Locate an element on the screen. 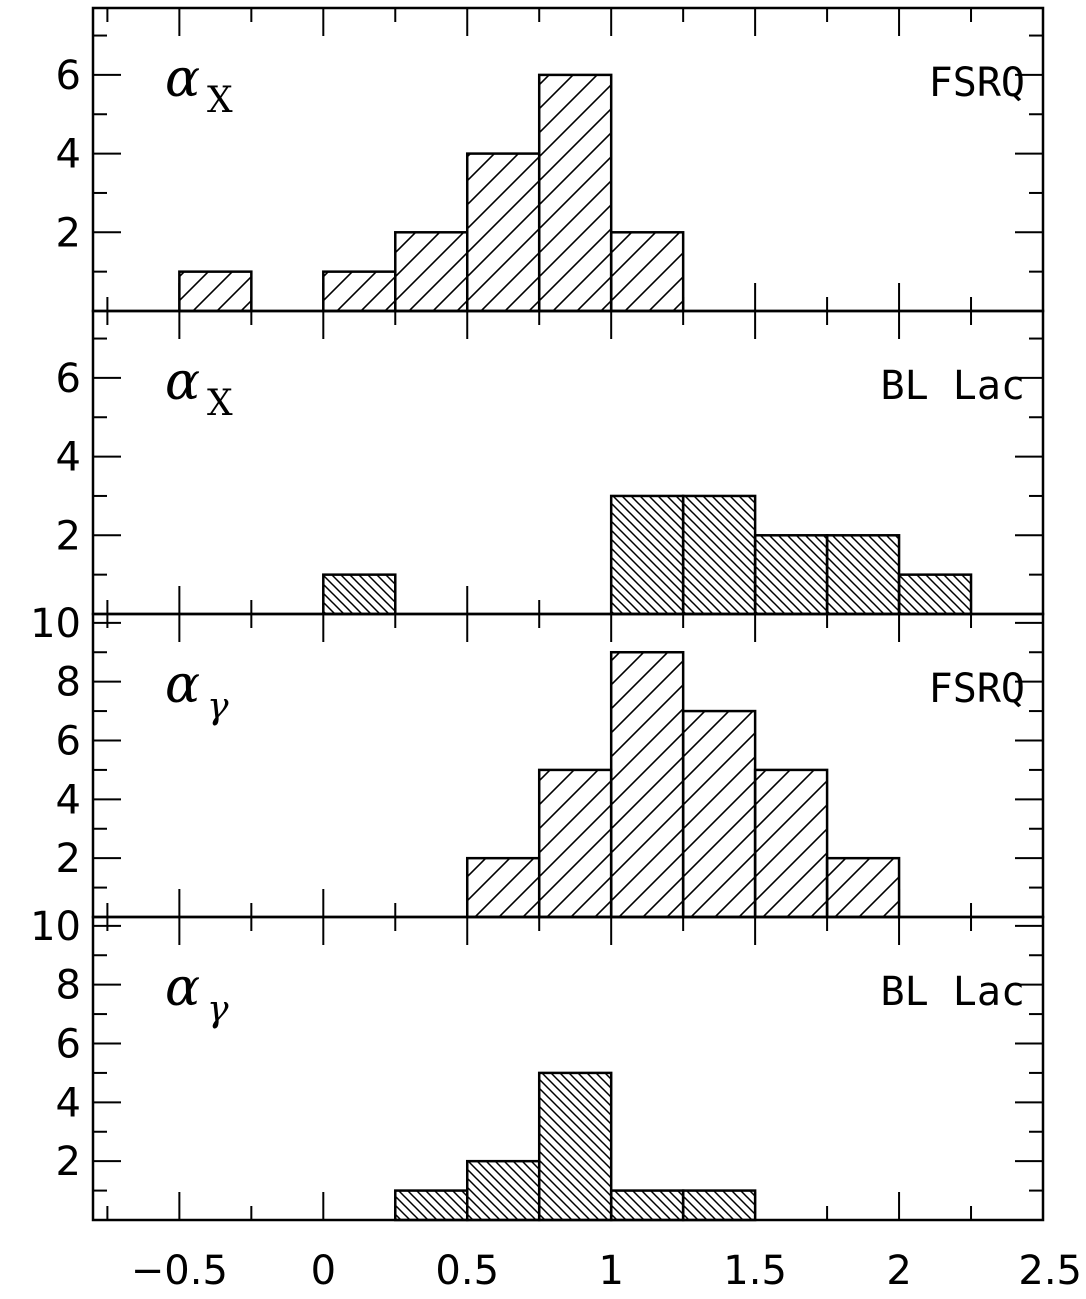 This screenshot has width=1086, height=1299. x-tick-label: 1 is located at coordinates (610, 1271).